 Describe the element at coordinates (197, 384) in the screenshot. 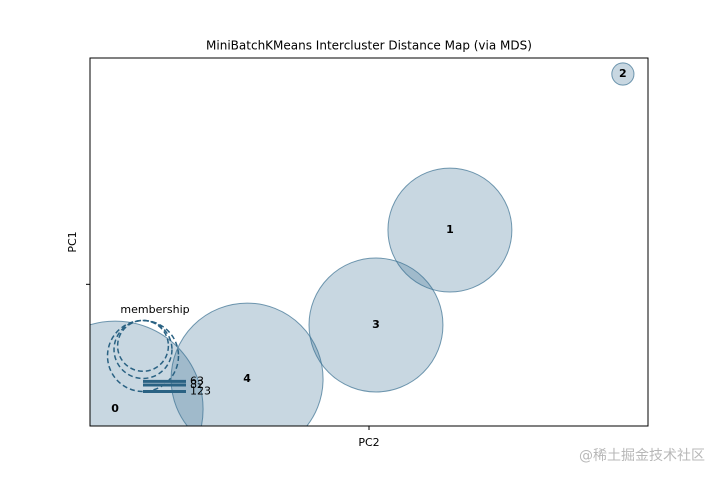

I see `legend-label: 82` at that location.